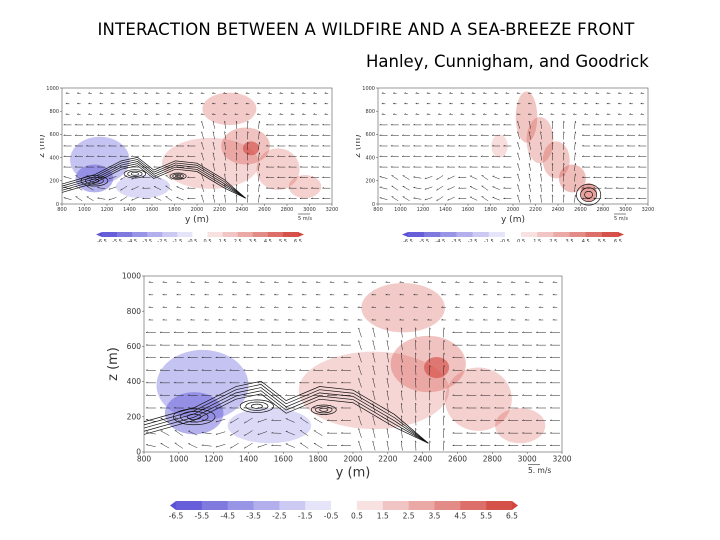  What do you see at coordinates (423, 210) in the screenshot?
I see `x-tick-label: 1200` at bounding box center [423, 210].